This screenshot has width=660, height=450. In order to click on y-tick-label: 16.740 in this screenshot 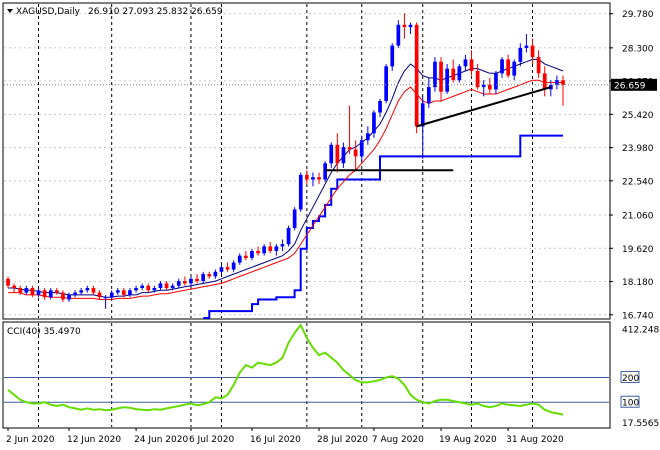, I will do `click(638, 316)`.